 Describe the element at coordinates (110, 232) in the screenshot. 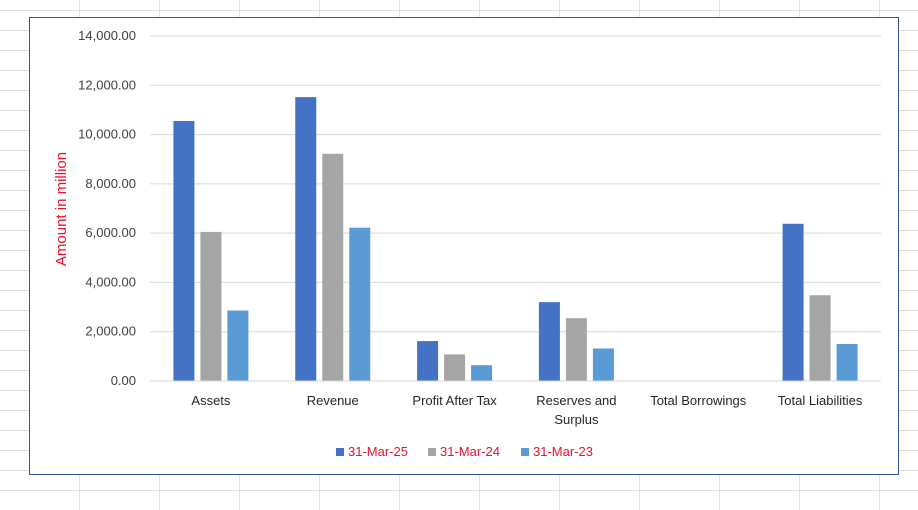

I see `y-tick-label: 6,000.00` at that location.